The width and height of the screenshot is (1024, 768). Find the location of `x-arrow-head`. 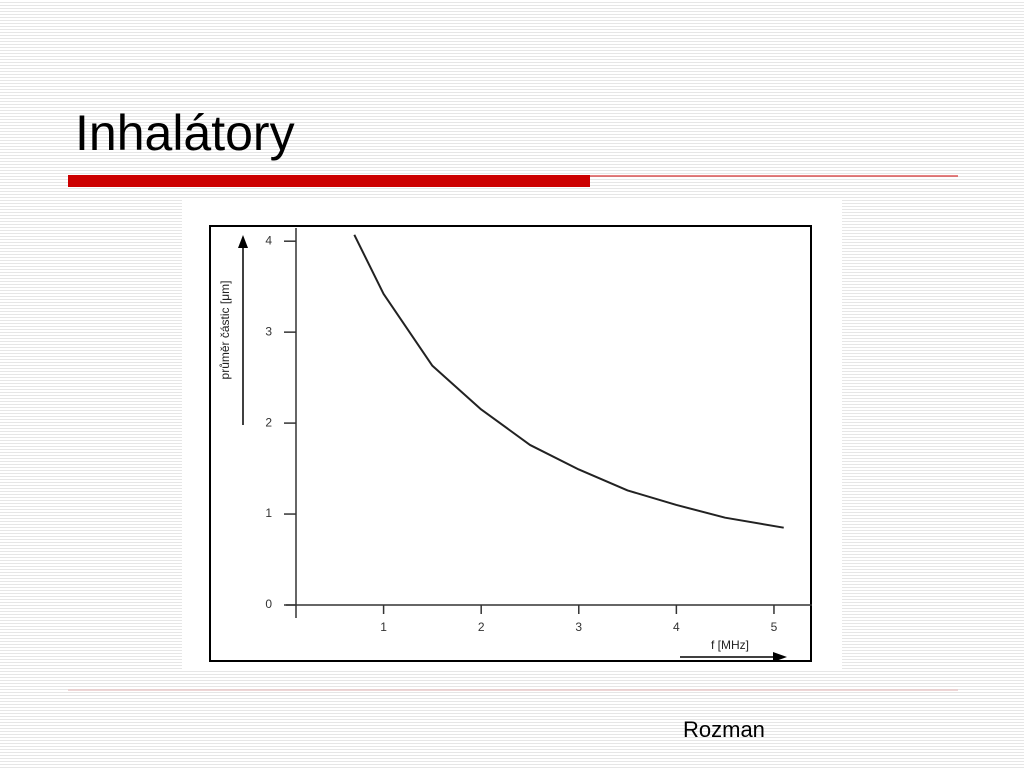

x-arrow-head is located at coordinates (780, 657).